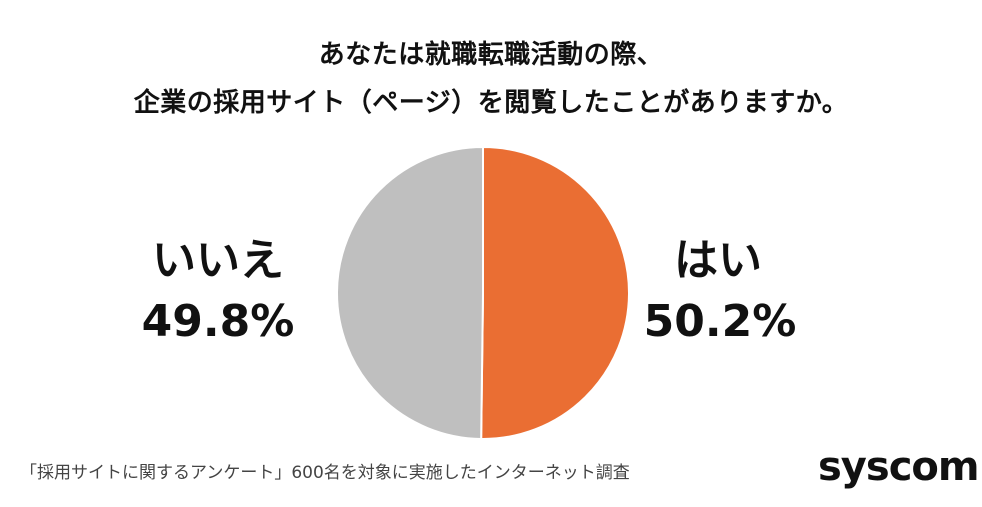  Describe the element at coordinates (410, 293) in the screenshot. I see `pie-slice-no` at that location.